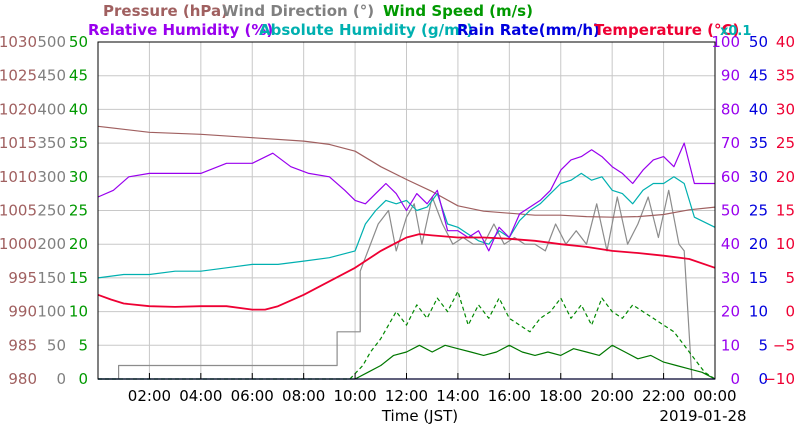 The image size is (800, 434). What do you see at coordinates (78, 244) in the screenshot?
I see `y-tick-wind-speed: 20` at bounding box center [78, 244].